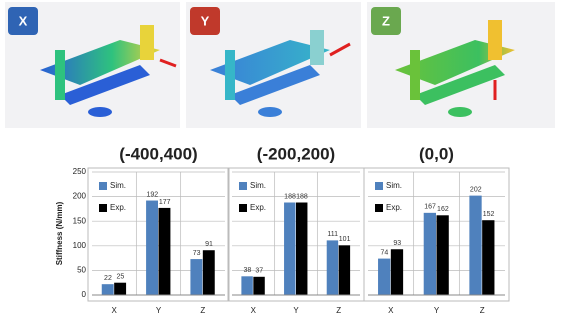  I want to click on y-tick-label: 100, so click(80, 245).